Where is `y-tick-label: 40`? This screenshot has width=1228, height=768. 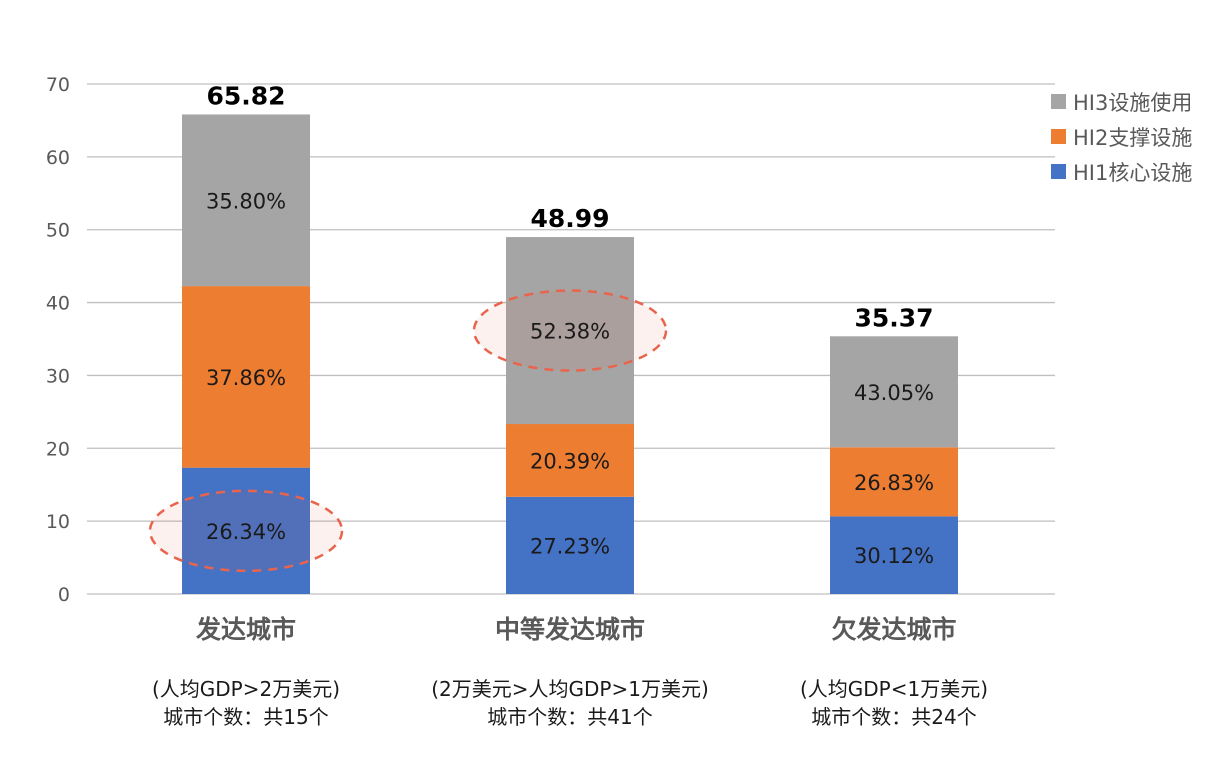
y-tick-label: 40 is located at coordinates (58, 304).